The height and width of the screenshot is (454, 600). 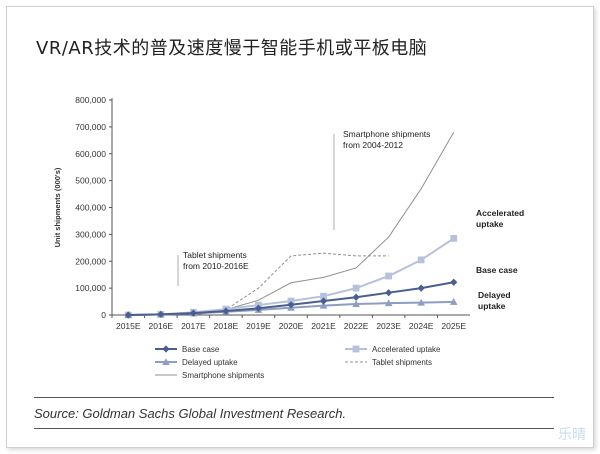 I want to click on y-tick-label: 0, so click(x=103, y=315).